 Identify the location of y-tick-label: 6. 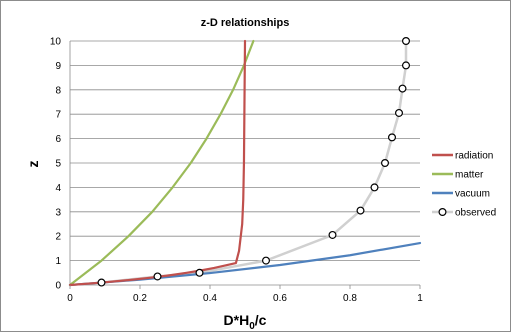
(58, 139).